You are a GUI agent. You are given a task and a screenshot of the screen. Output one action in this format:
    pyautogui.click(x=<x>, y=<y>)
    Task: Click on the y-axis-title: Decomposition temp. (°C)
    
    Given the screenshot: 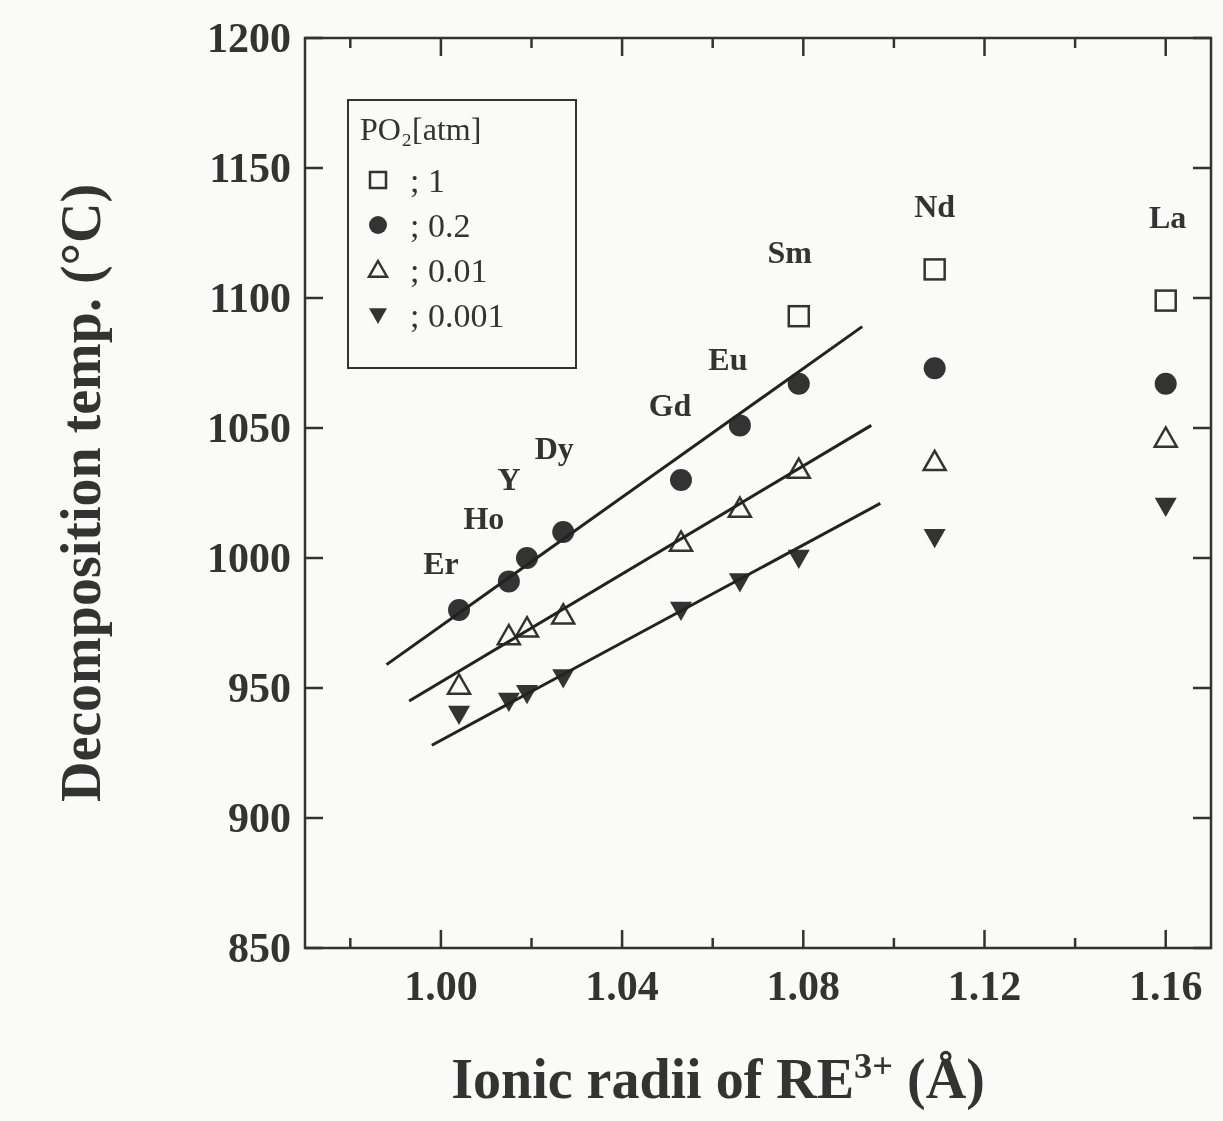 What is the action you would take?
    pyautogui.click(x=81, y=493)
    